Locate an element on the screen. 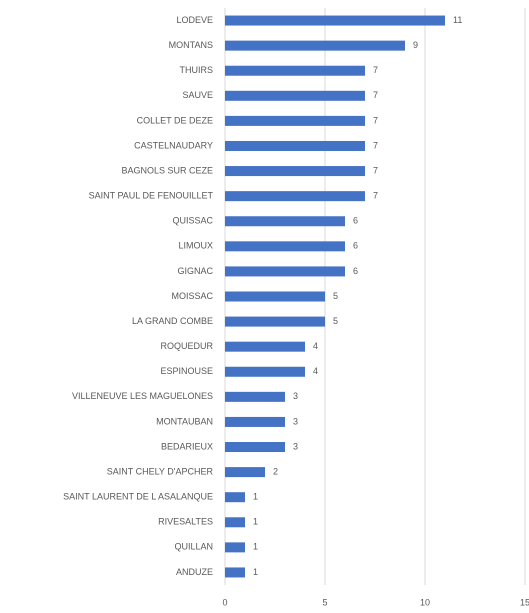  y-tick-label: SAUVE is located at coordinates (197, 95).